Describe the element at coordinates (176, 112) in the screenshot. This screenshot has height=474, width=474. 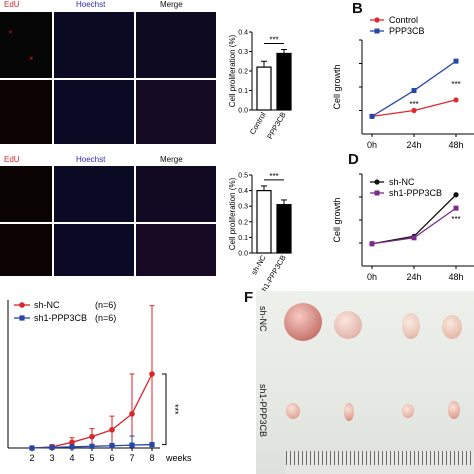
I see `micrograph-merge-ppp3cb` at that location.